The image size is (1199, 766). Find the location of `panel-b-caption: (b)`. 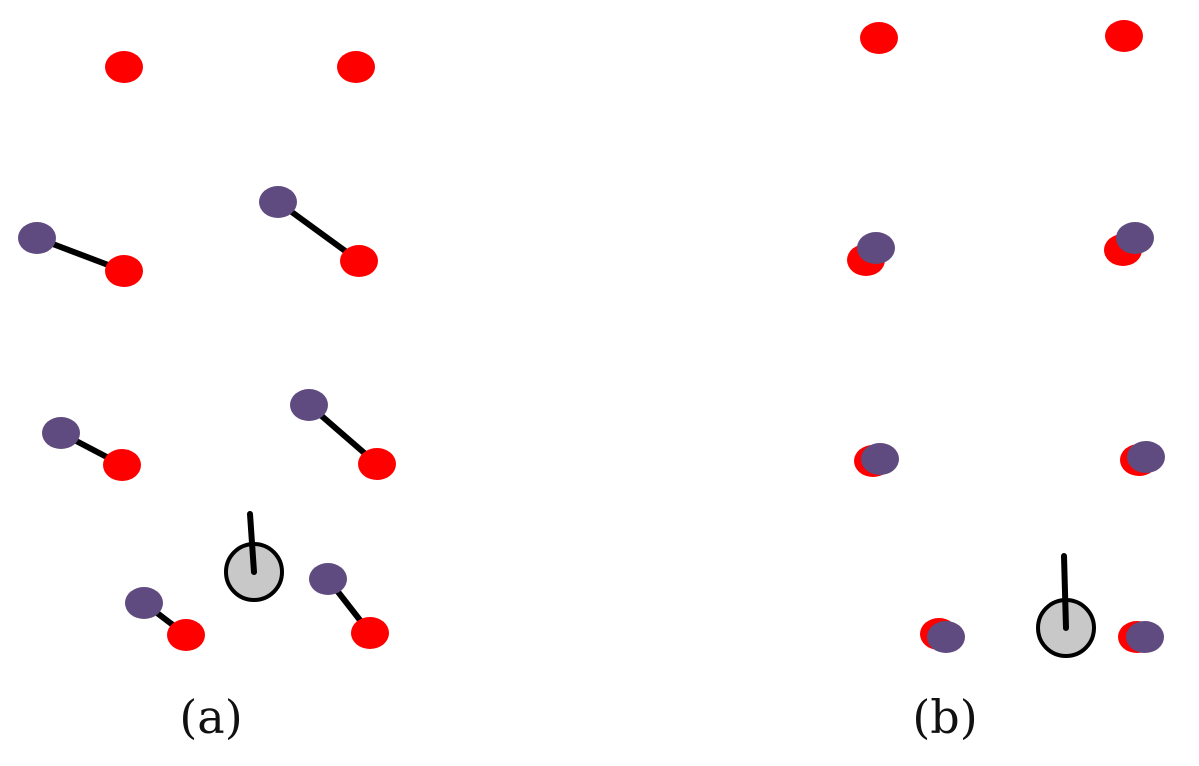

panel-b-caption: (b) is located at coordinates (944, 717).